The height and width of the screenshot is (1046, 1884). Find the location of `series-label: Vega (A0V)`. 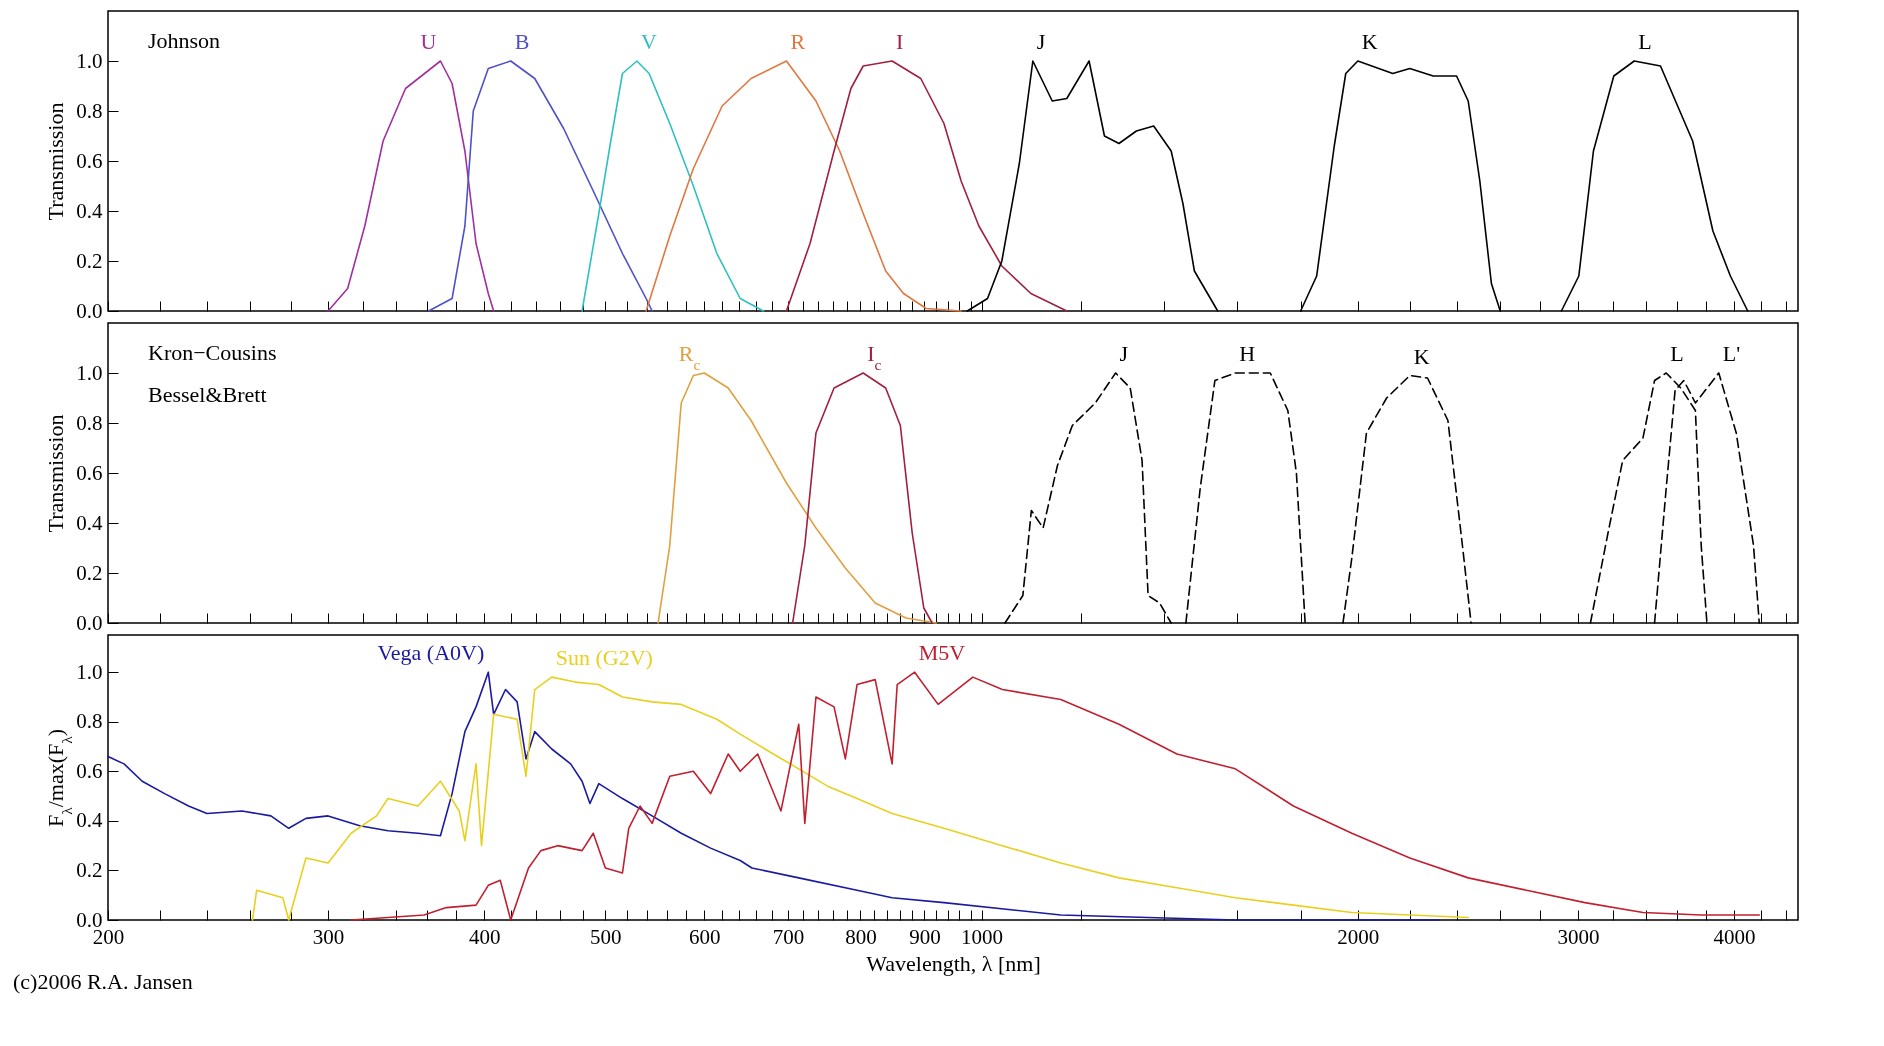

series-label: Vega (A0V) is located at coordinates (431, 653).